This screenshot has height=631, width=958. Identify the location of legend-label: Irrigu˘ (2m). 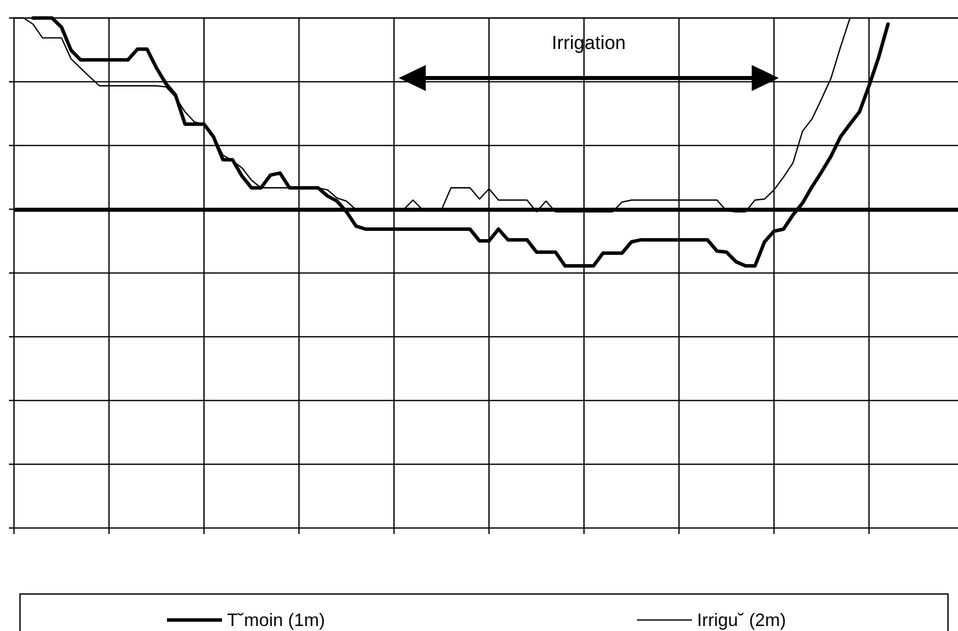
(741, 620).